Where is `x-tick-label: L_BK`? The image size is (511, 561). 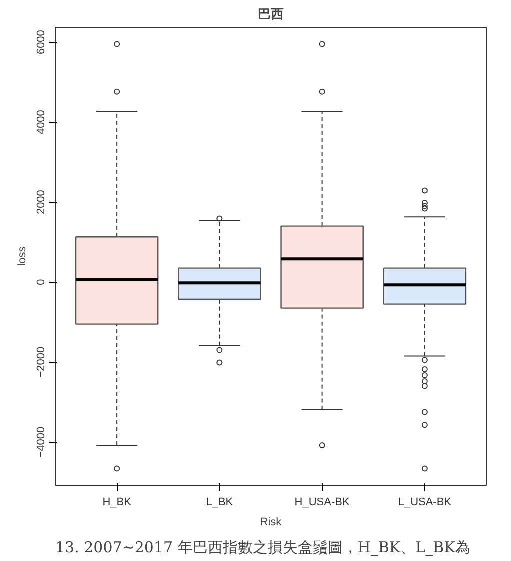
x-tick-label: L_BK is located at coordinates (220, 502).